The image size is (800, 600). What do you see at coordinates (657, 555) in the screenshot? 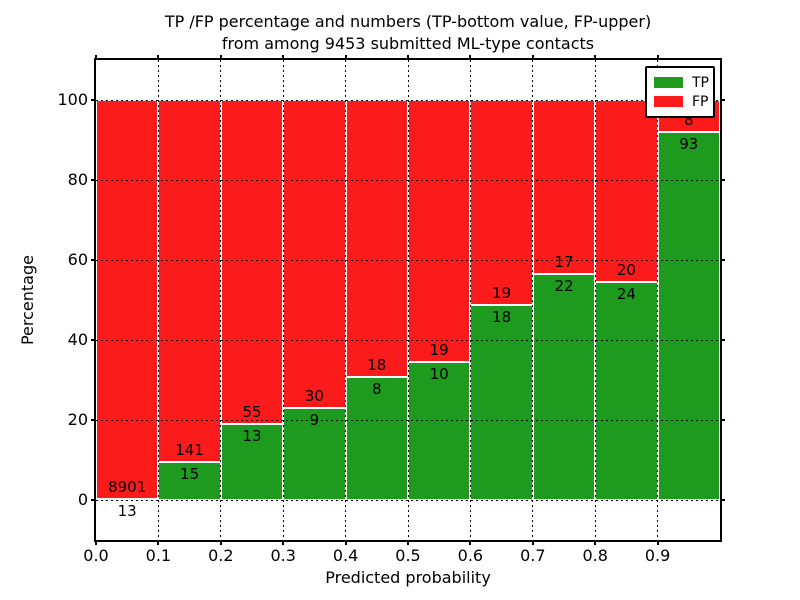
I see `x-tick-label: 0.9` at bounding box center [657, 555].